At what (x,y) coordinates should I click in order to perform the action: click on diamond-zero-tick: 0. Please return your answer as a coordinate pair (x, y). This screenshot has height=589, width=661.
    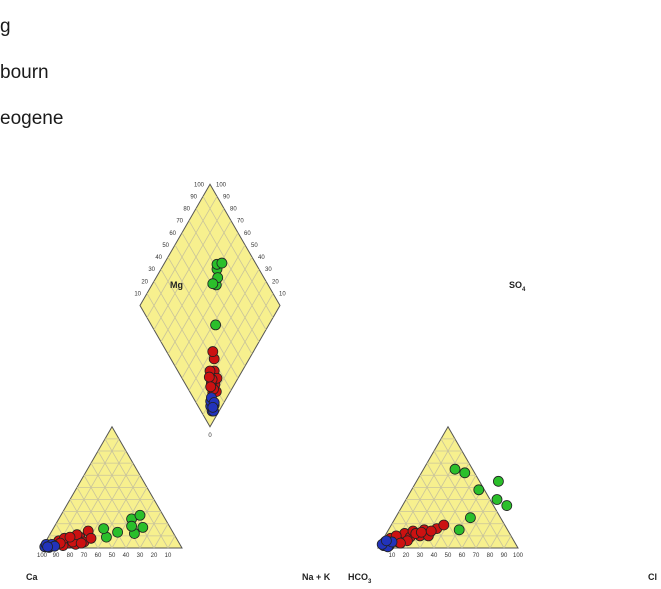
    Looking at the image, I should click on (210, 436).